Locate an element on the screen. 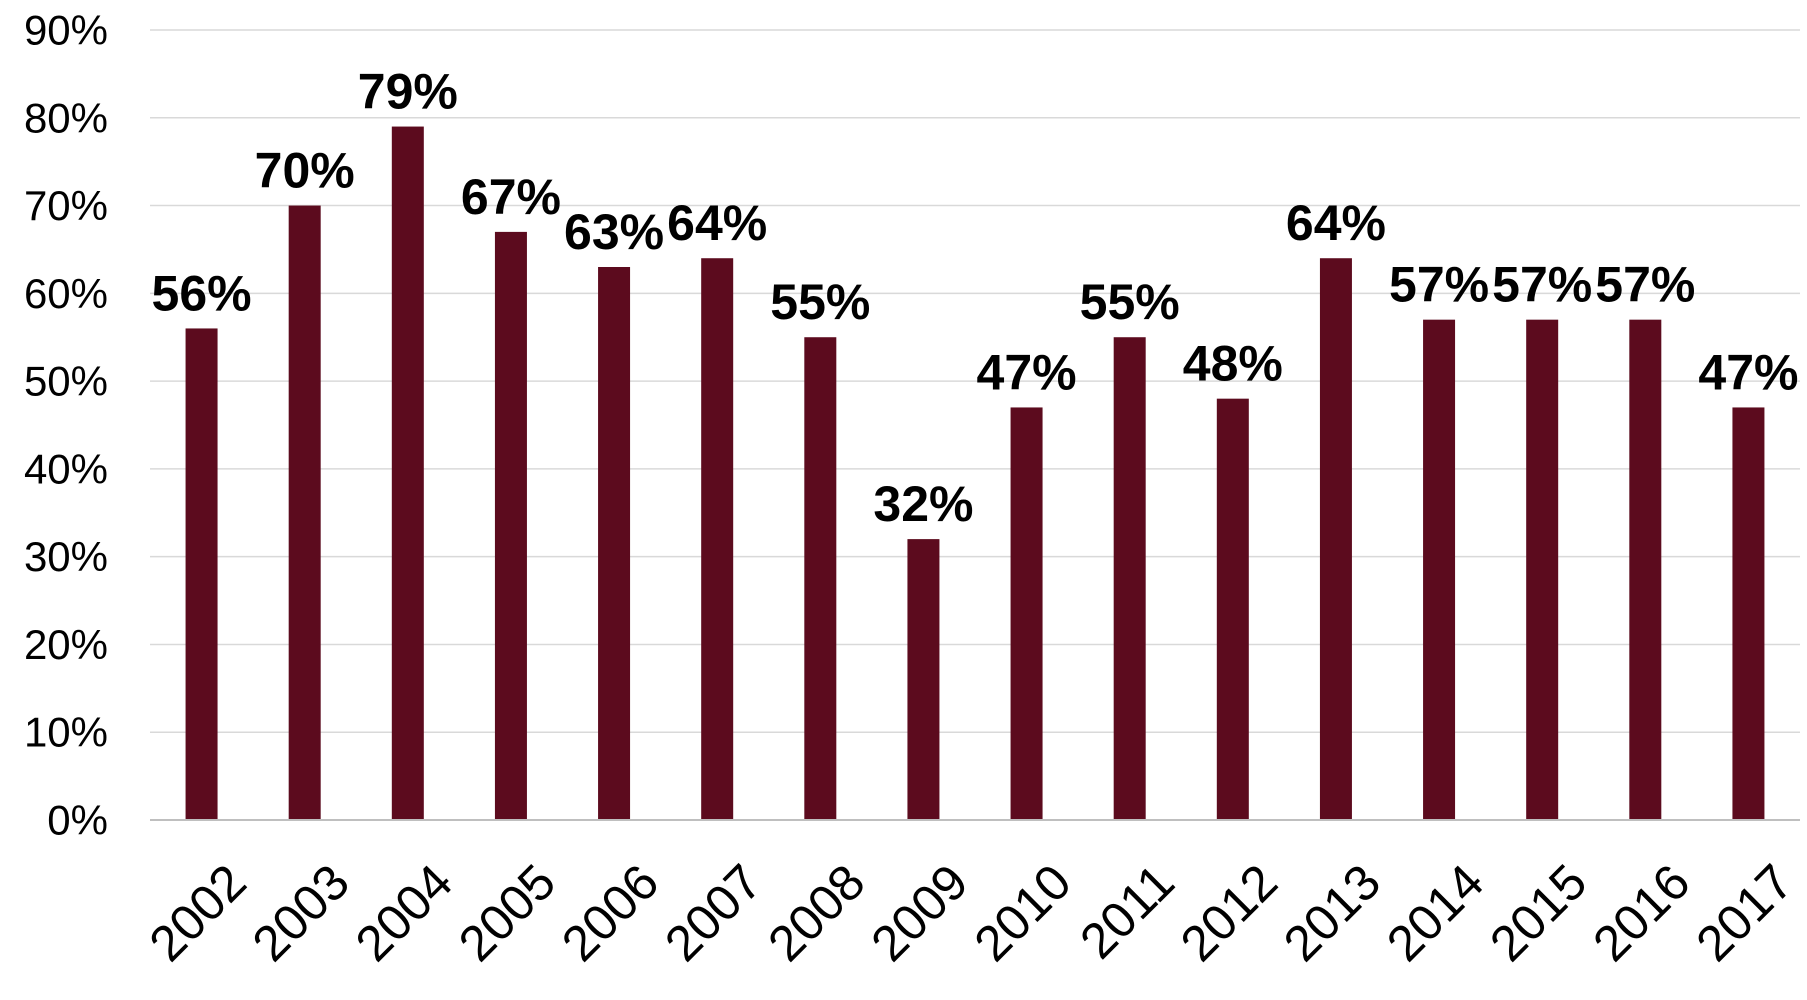  data-label-2015: 57% is located at coordinates (1542, 285).